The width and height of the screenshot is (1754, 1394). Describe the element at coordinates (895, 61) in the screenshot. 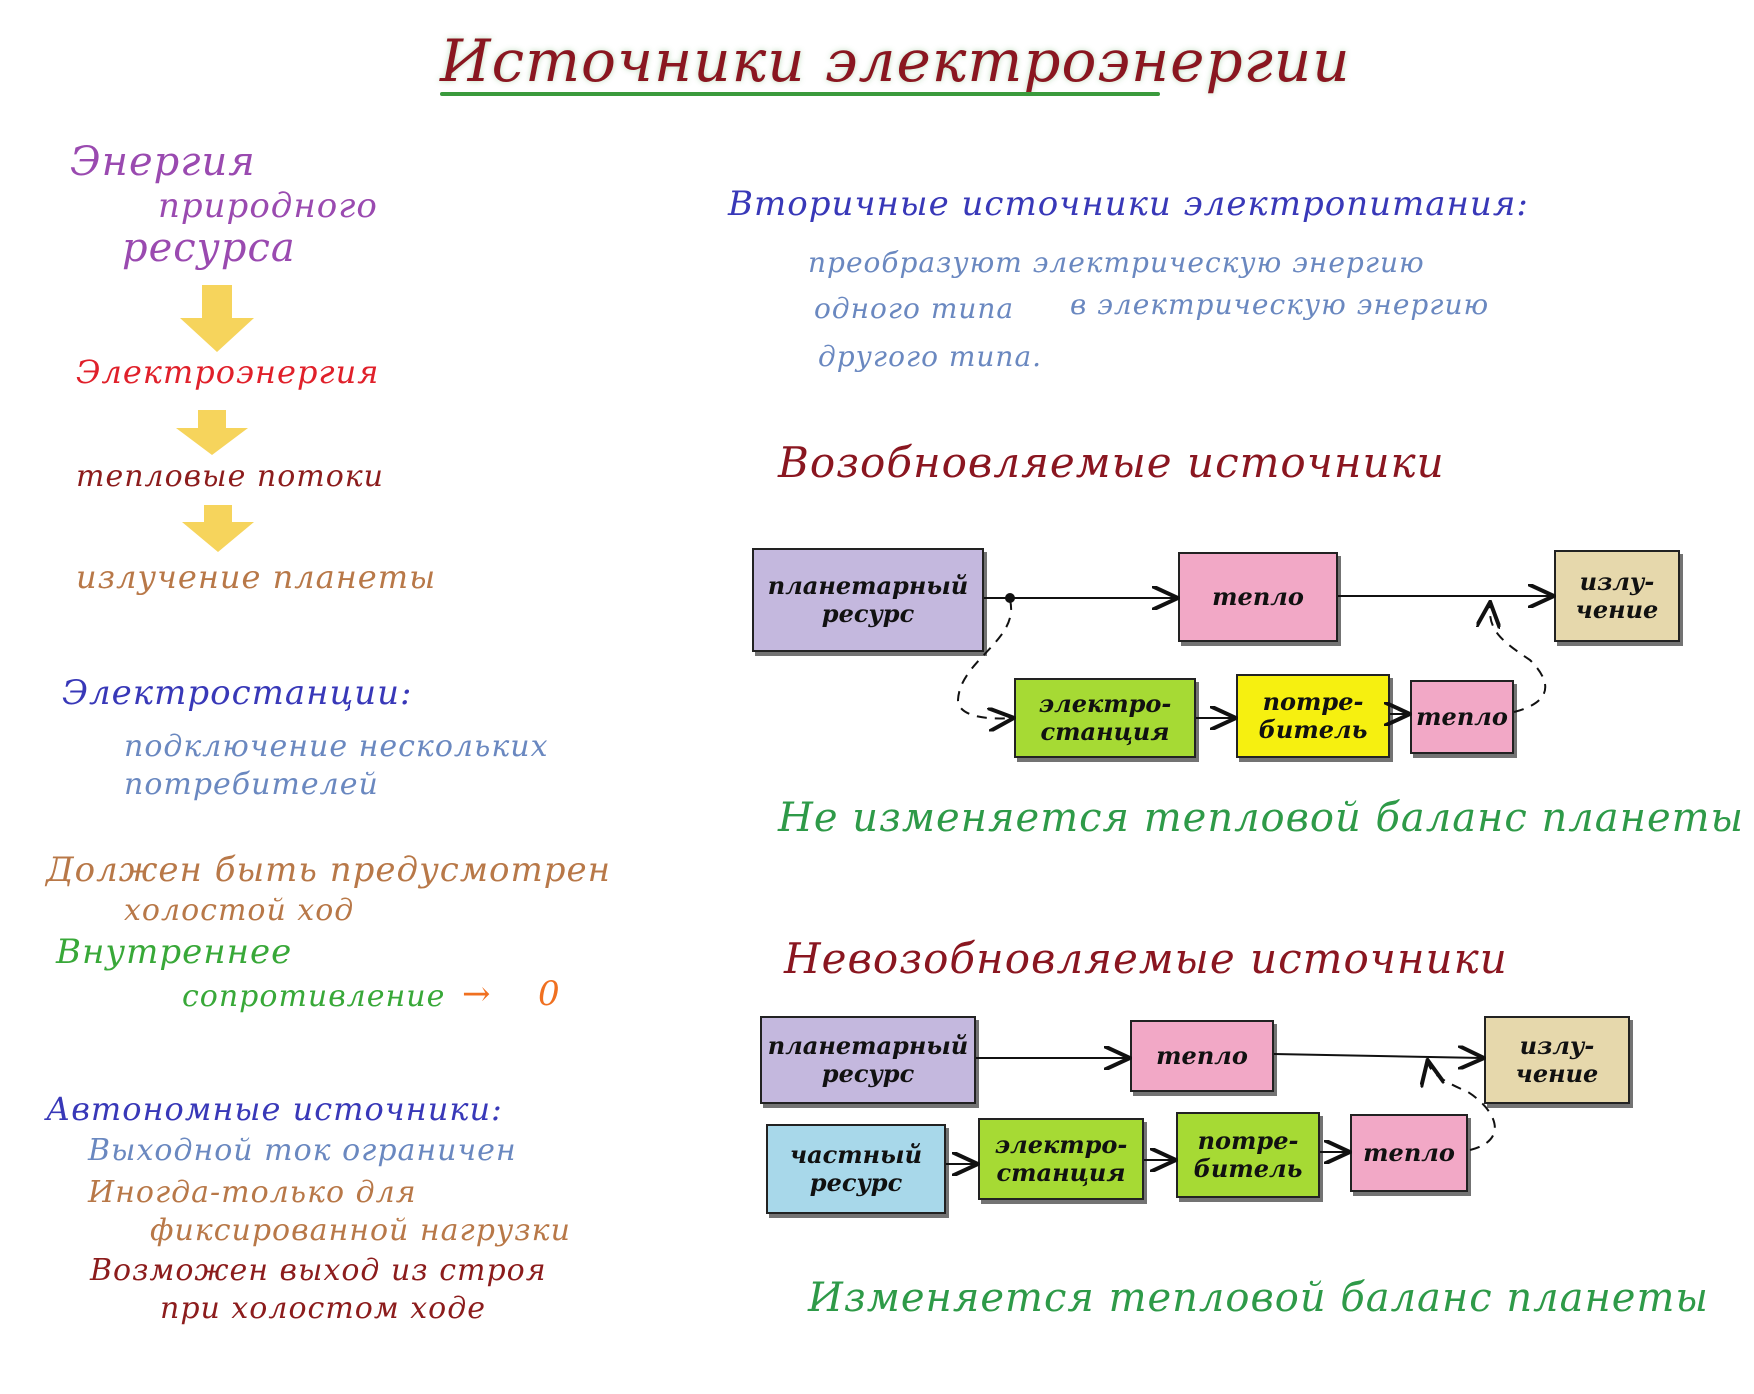

I see `page-title: Источники электроэнергии` at that location.